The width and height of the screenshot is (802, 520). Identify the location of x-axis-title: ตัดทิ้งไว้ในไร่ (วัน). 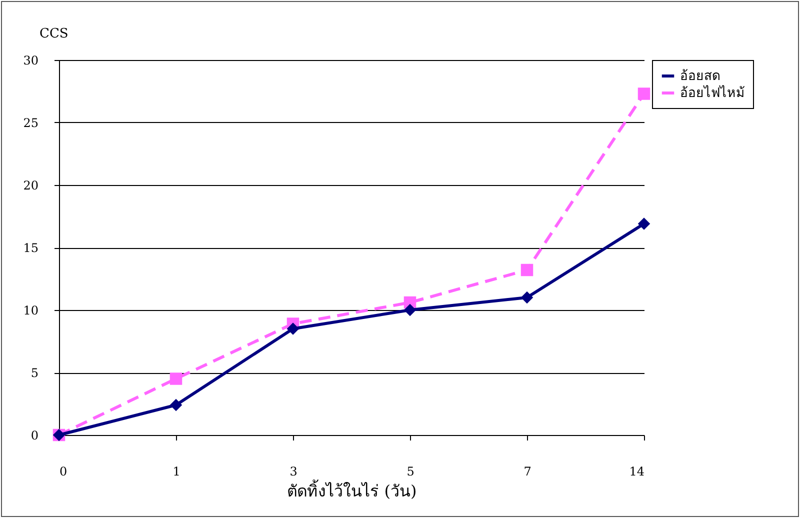
(352, 490).